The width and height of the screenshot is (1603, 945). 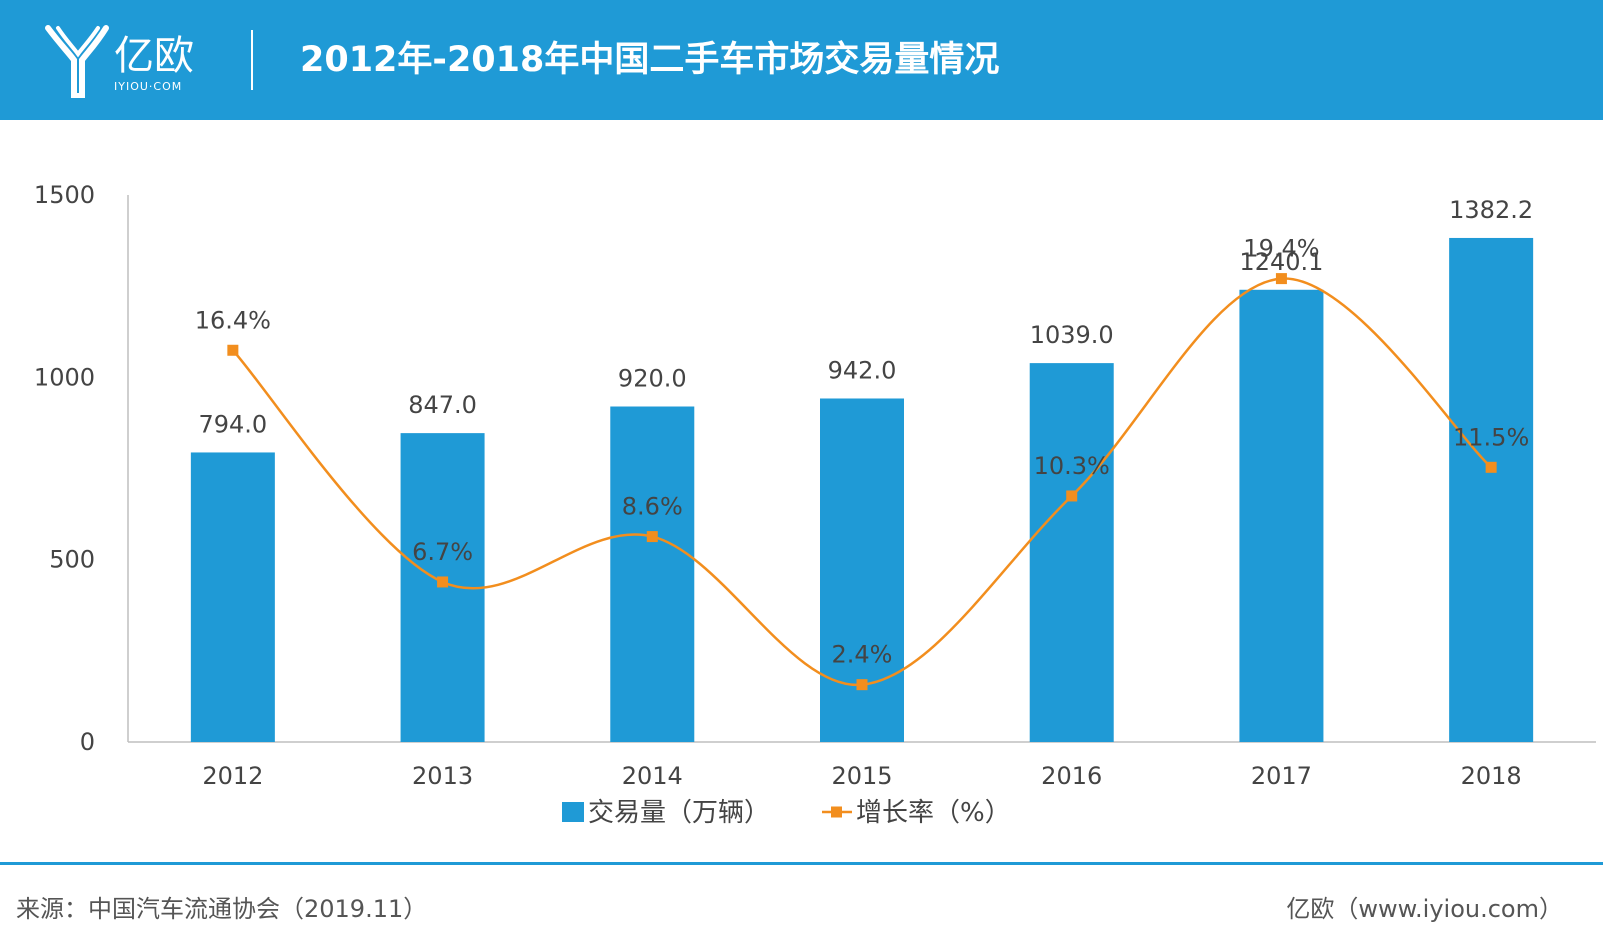 I want to click on growth-rate-label: 16.4%, so click(x=233, y=320).